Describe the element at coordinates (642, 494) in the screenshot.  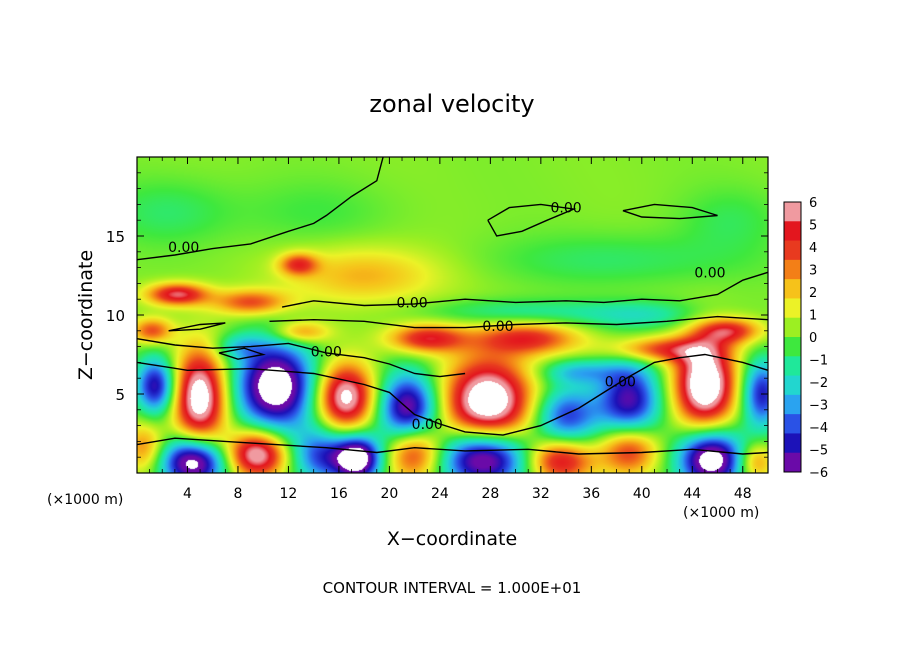
I see `x-tick-label: 40` at that location.